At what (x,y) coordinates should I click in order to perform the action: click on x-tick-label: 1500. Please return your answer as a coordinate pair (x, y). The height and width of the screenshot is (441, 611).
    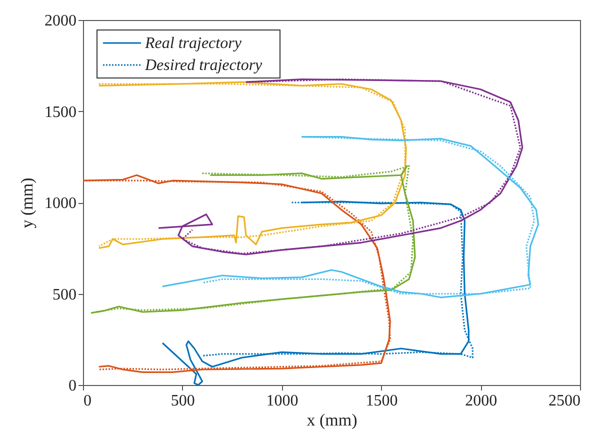
    Looking at the image, I should click on (382, 401).